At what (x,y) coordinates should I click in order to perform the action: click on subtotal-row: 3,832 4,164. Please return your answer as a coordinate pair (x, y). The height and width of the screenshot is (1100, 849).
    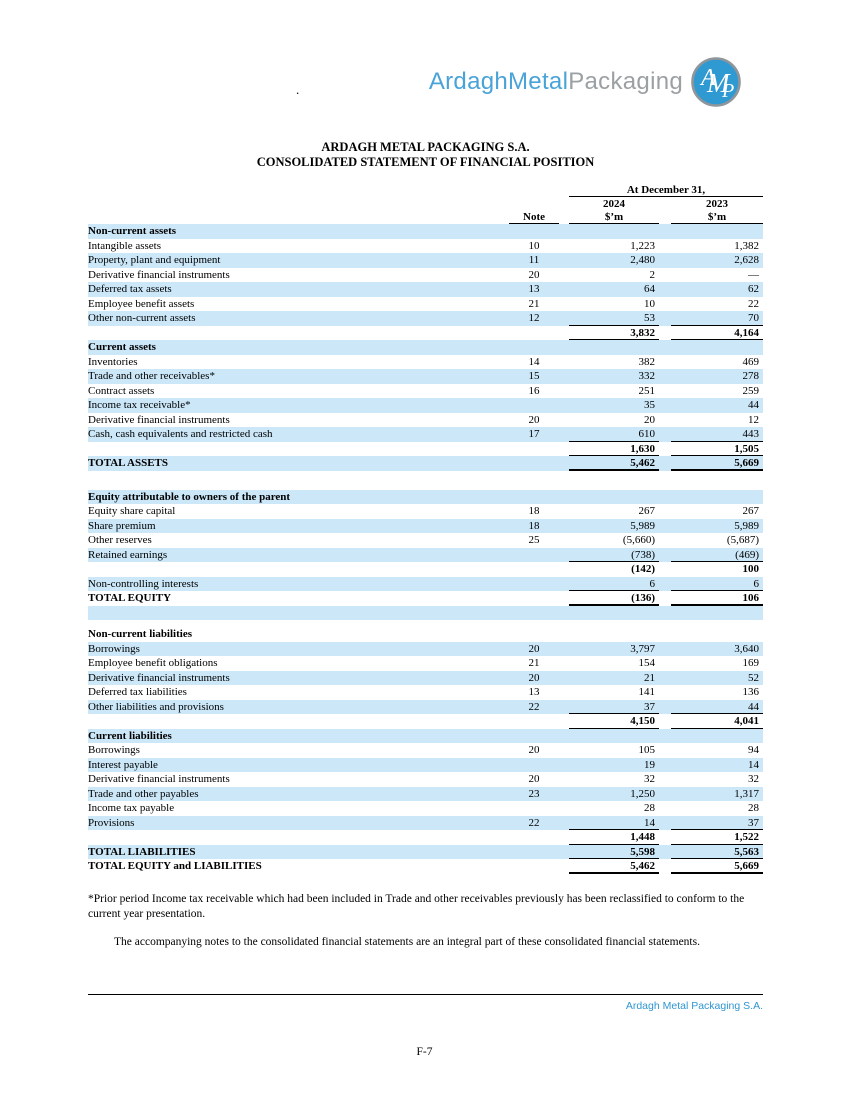
    Looking at the image, I should click on (425, 333).